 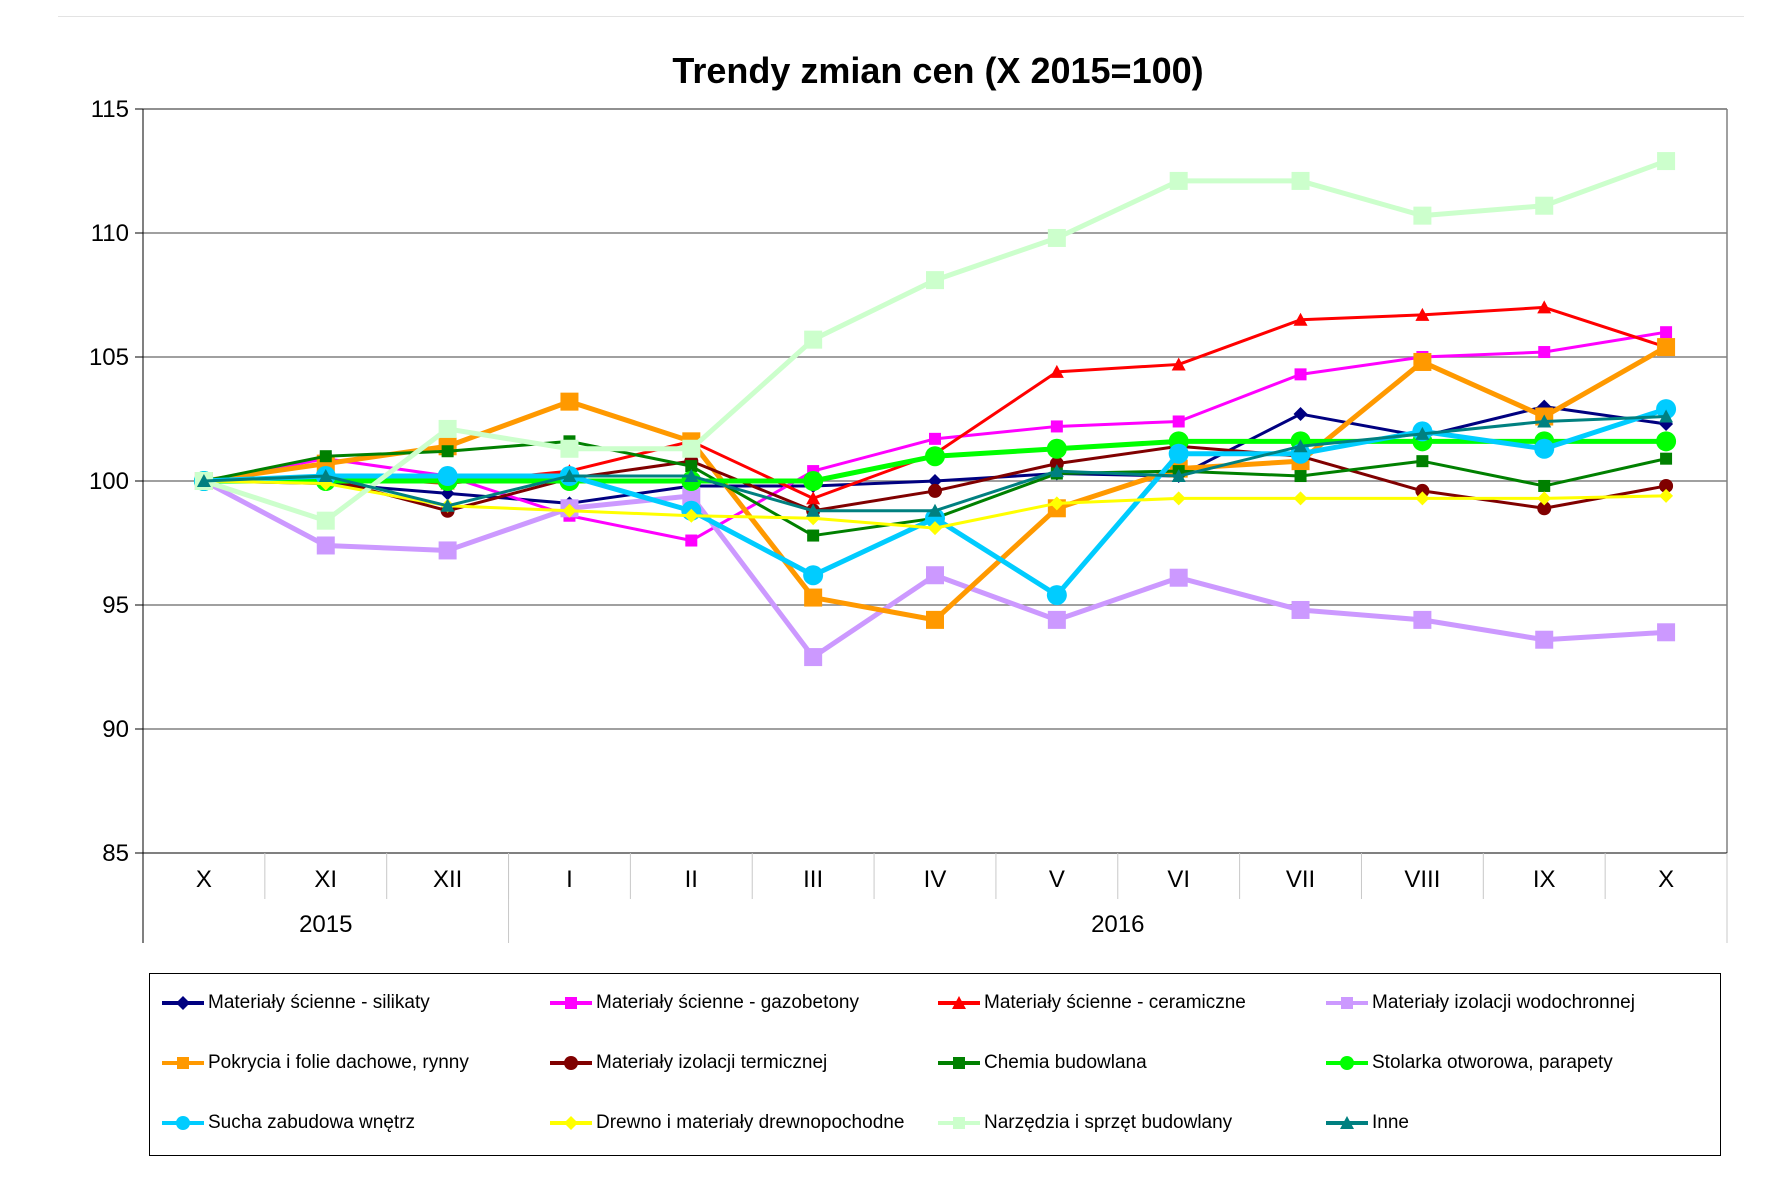 What do you see at coordinates (354, 1063) in the screenshot?
I see `legend-item: Pokrycia i folie dachowe, rynny` at bounding box center [354, 1063].